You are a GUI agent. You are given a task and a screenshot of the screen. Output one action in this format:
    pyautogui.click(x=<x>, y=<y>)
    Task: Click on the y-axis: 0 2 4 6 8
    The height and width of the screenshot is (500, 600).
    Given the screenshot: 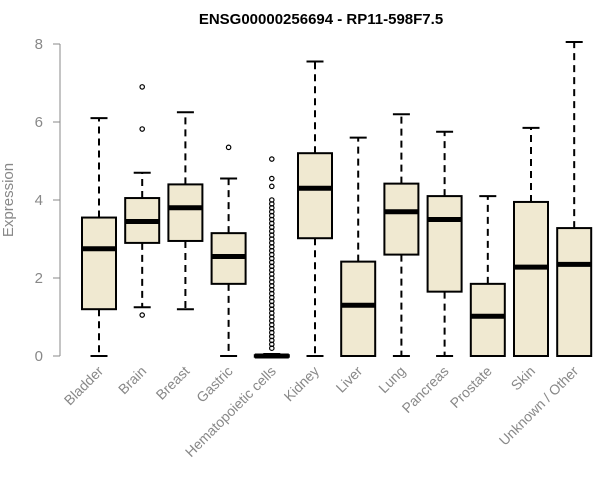 What is the action you would take?
    pyautogui.click(x=48, y=200)
    